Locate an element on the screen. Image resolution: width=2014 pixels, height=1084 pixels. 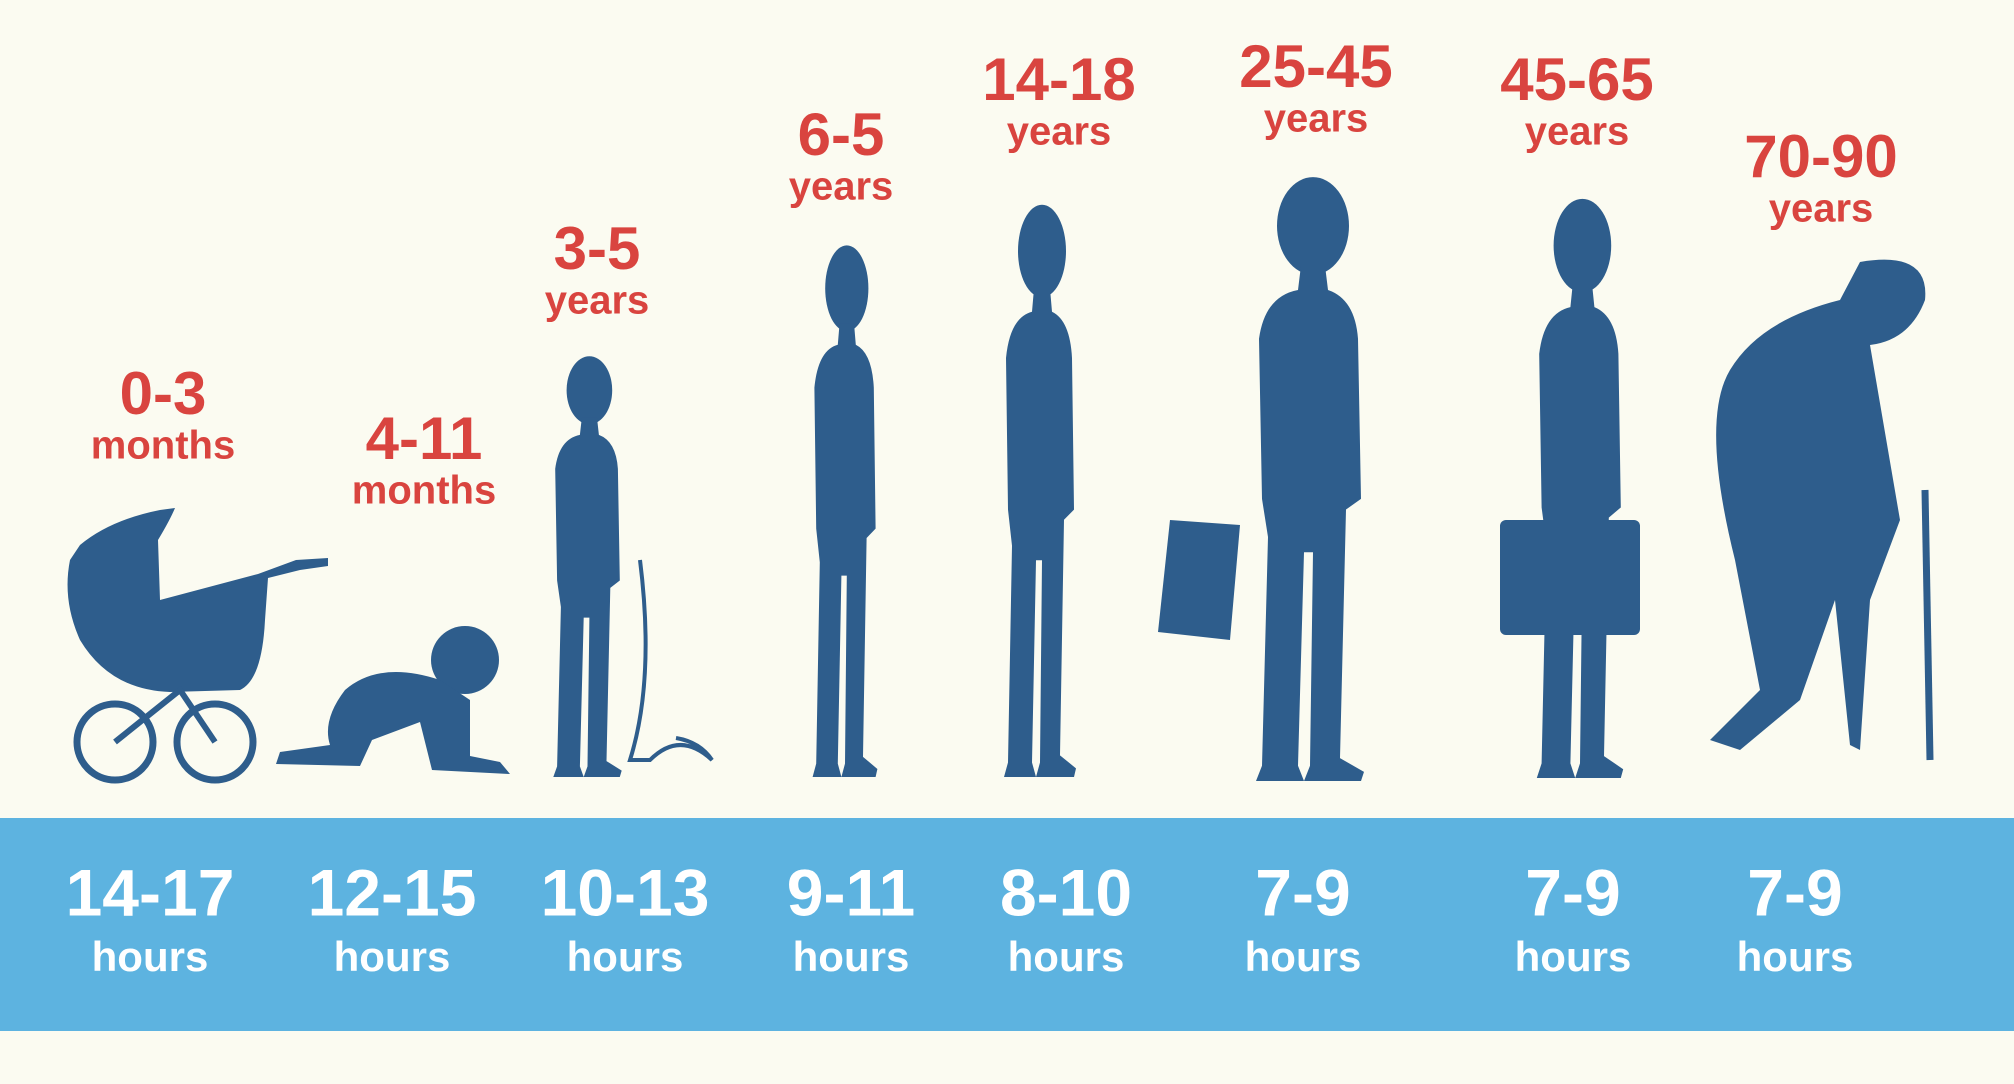
sleep-range: 9-11 is located at coordinates (851, 892).